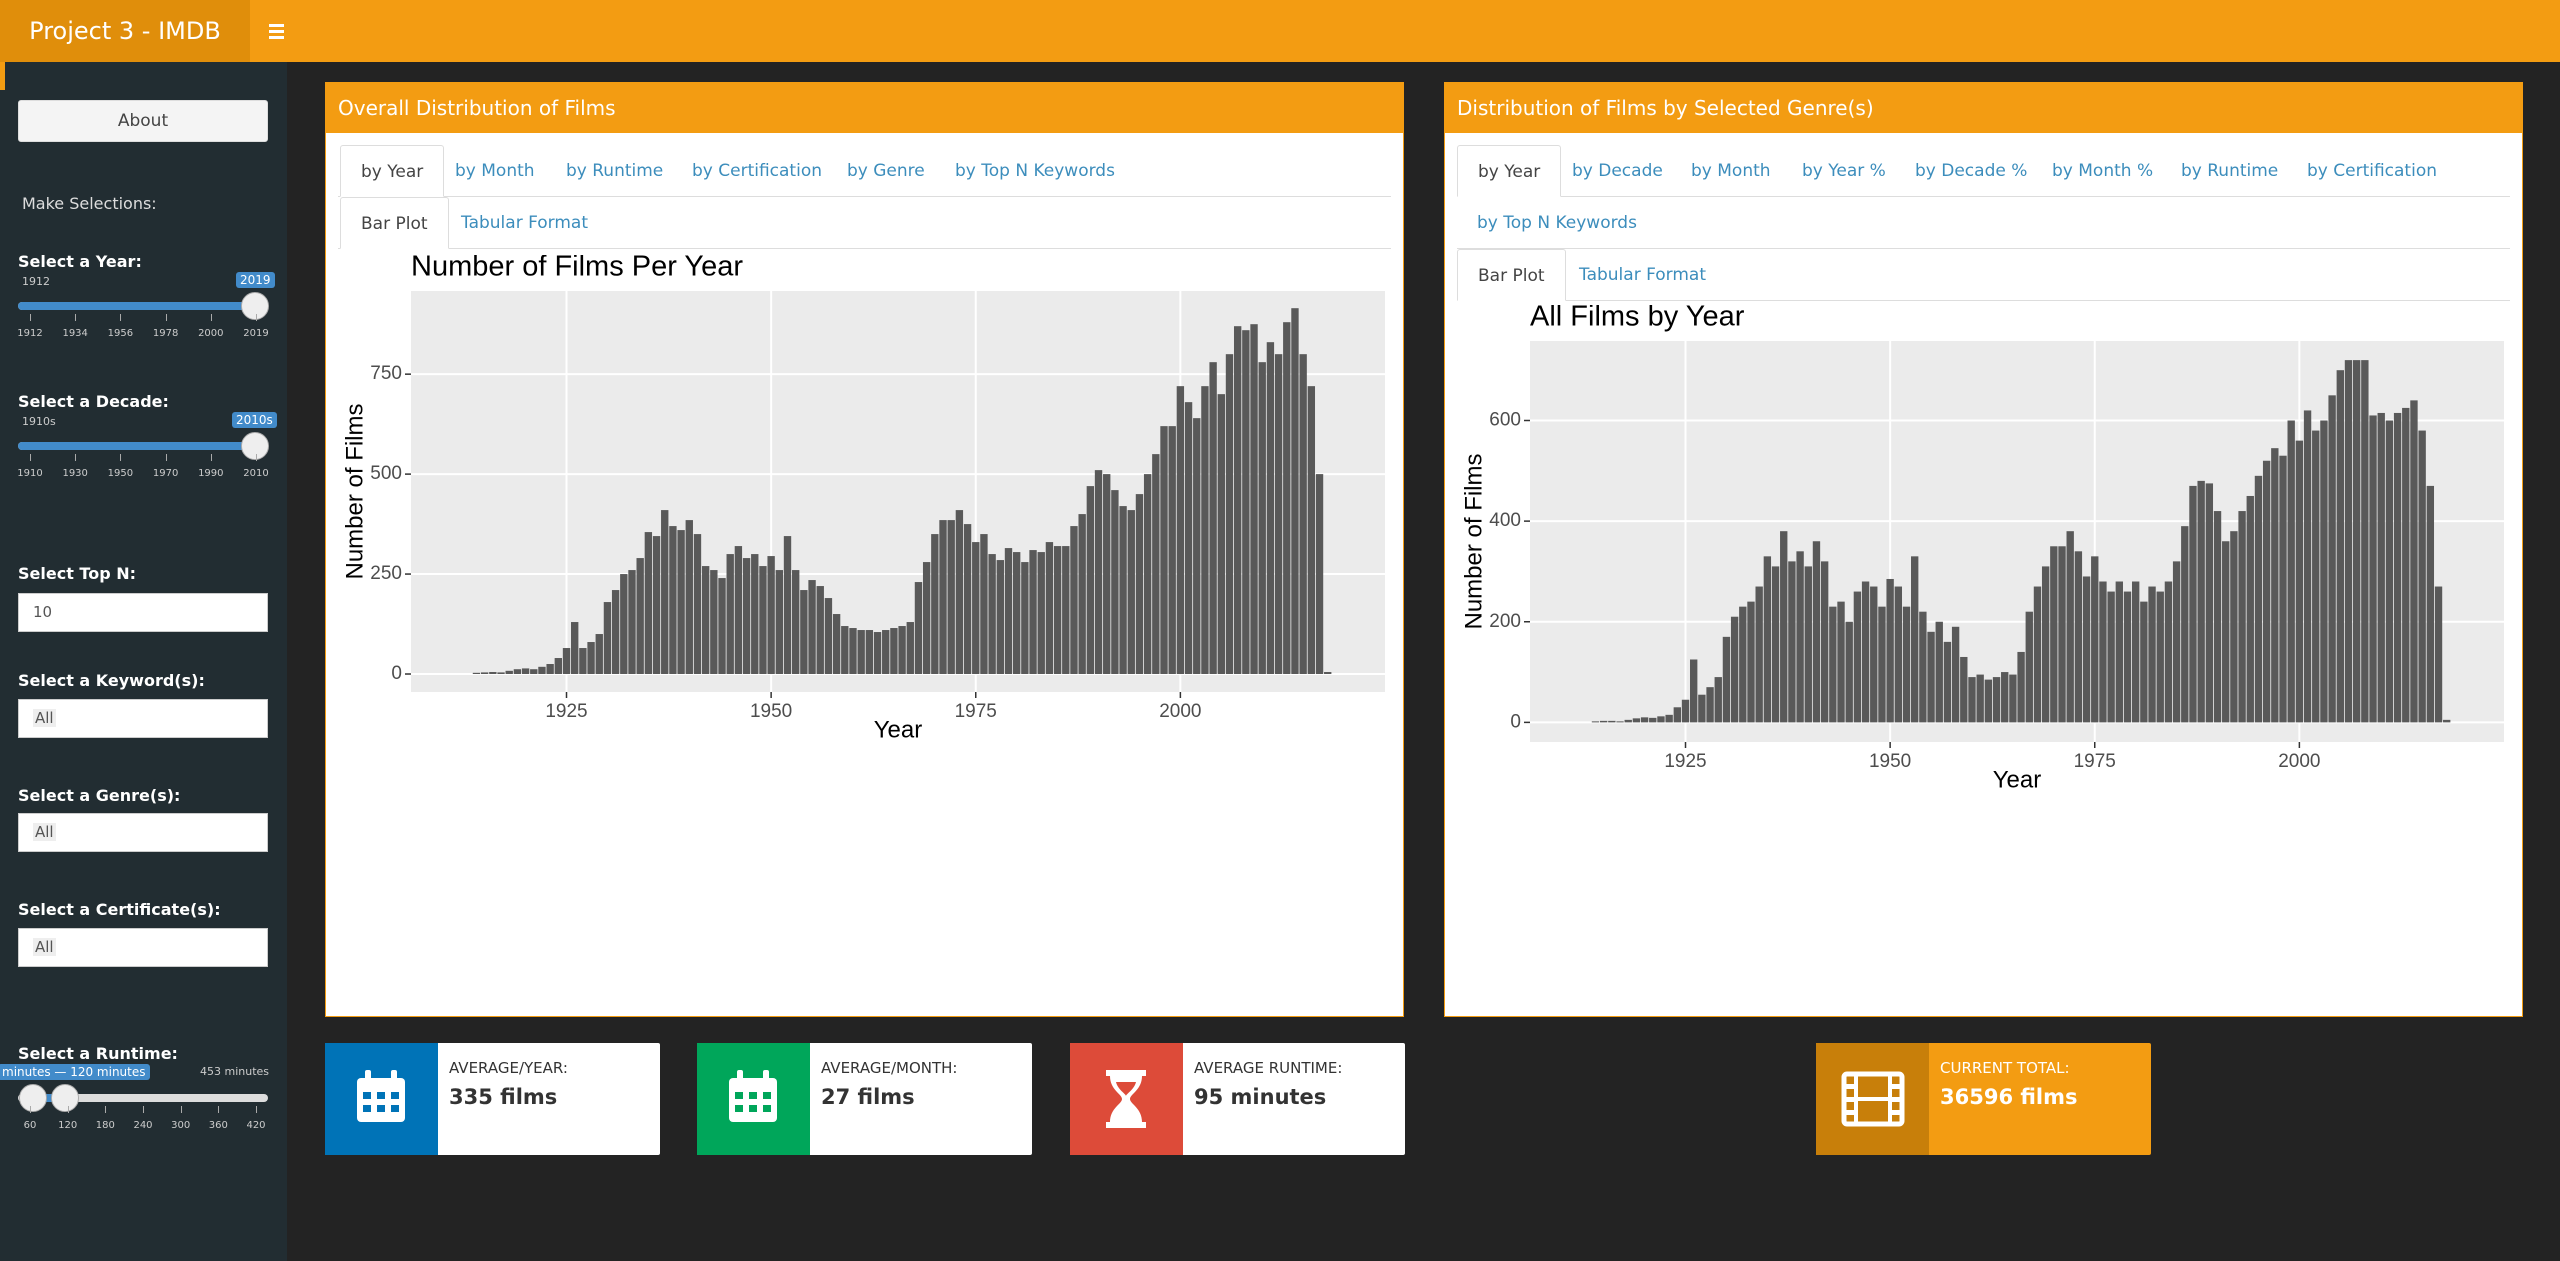  Describe the element at coordinates (181, 1125) in the screenshot. I see `slider-tick-label: 300` at that location.